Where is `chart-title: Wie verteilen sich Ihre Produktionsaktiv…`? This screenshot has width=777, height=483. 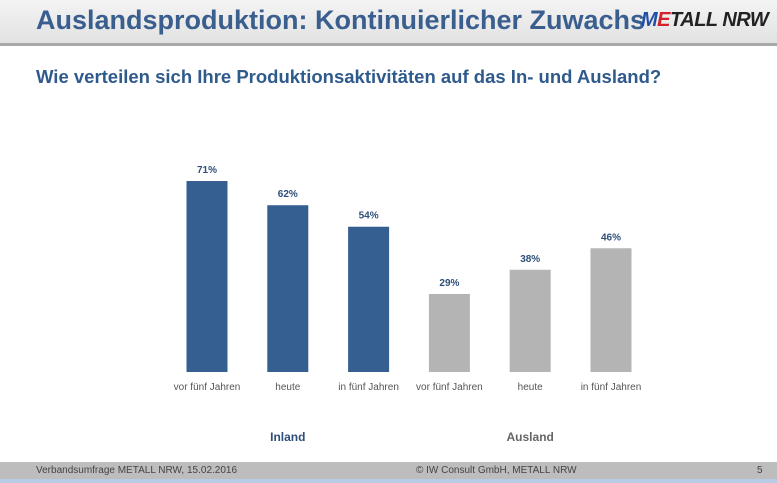 chart-title: Wie verteilen sich Ihre Produktionsaktiv… is located at coordinates (349, 76).